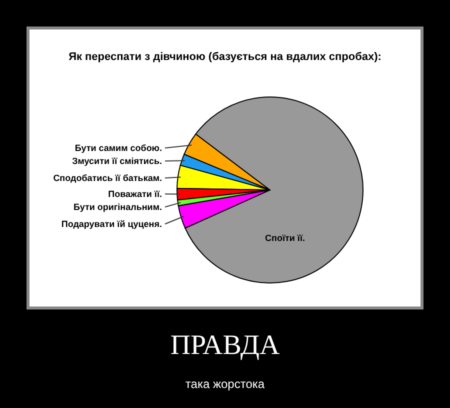 Image resolution: width=450 pixels, height=408 pixels. Describe the element at coordinates (117, 207) in the screenshot. I see `slice-label: Бути оригінальним.` at that location.